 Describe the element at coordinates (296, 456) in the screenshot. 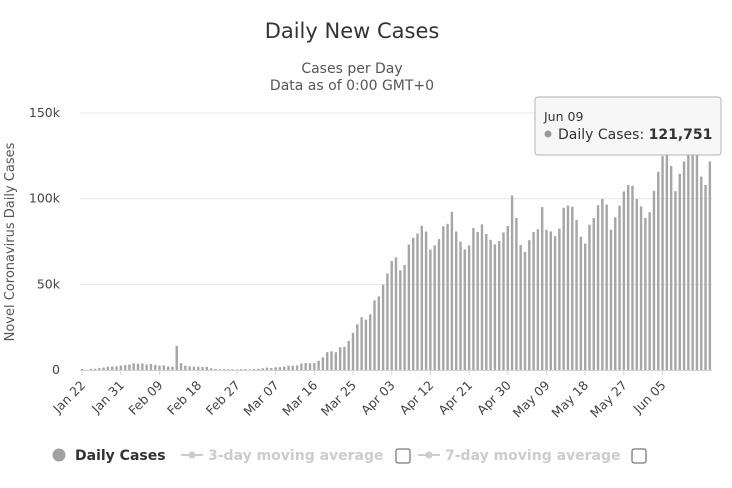

I see `legend-3-day-moving-average-label: 3-day moving average` at that location.